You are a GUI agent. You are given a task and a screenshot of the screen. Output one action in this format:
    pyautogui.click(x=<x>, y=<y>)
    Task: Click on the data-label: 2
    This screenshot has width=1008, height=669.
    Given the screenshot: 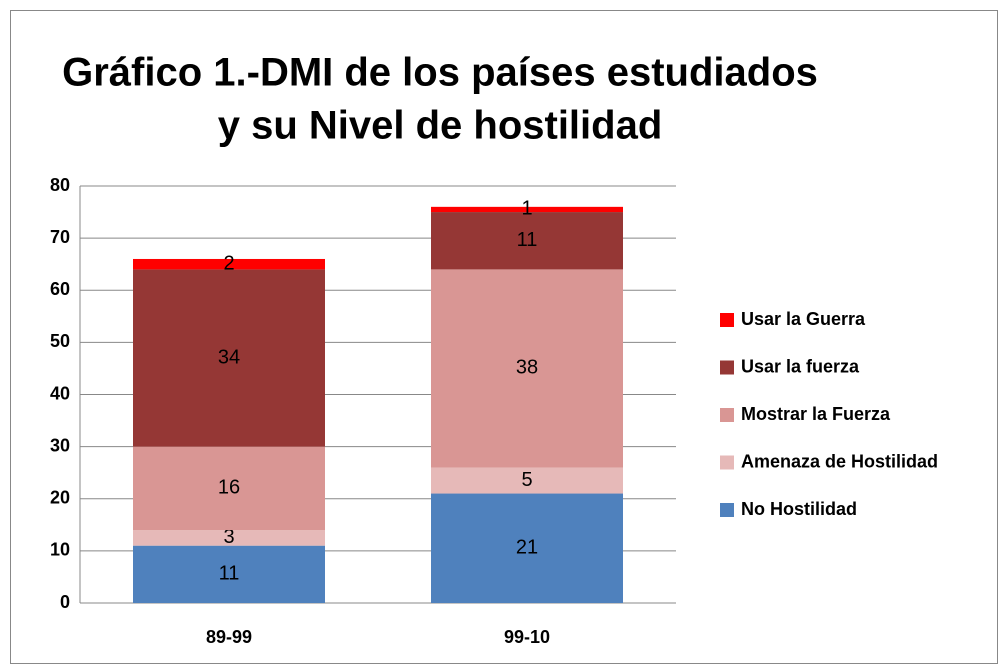 What is the action you would take?
    pyautogui.click(x=228, y=263)
    